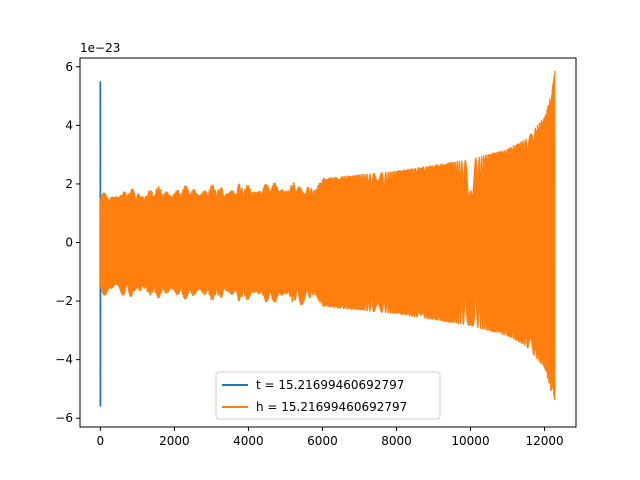 This screenshot has width=640, height=480. I want to click on x-tick-label: 6000, so click(322, 441).